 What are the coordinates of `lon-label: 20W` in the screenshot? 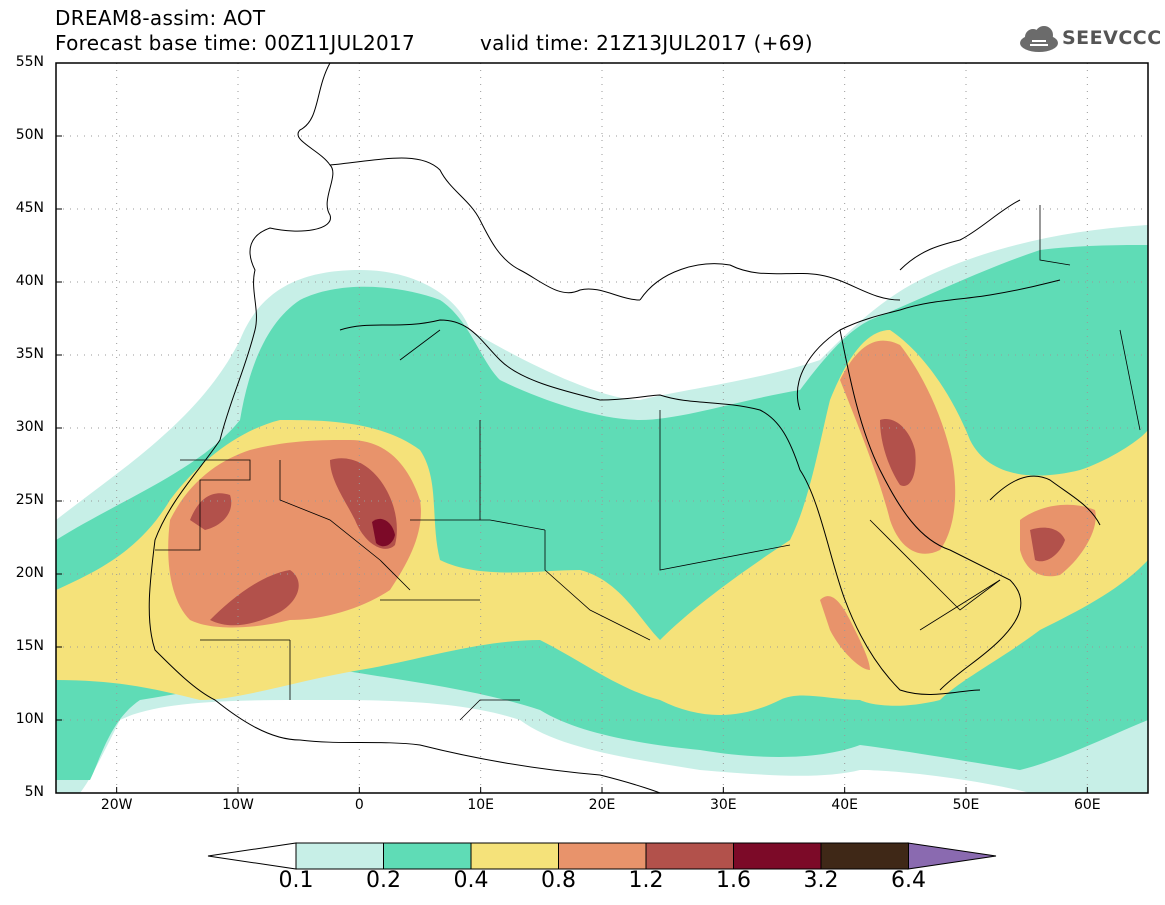 It's located at (116, 805).